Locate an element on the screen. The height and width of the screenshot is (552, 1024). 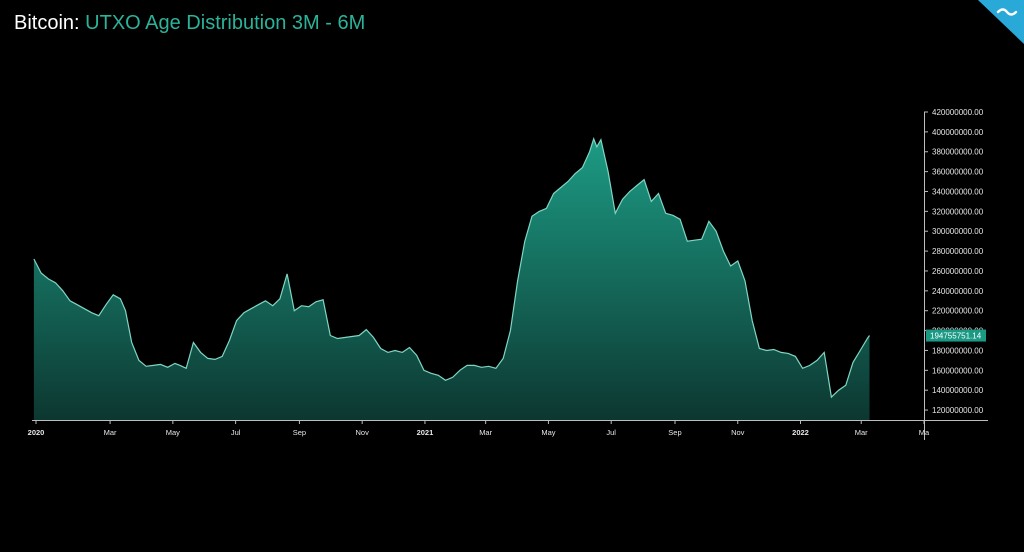
x-tick-label: 2021 is located at coordinates (425, 432).